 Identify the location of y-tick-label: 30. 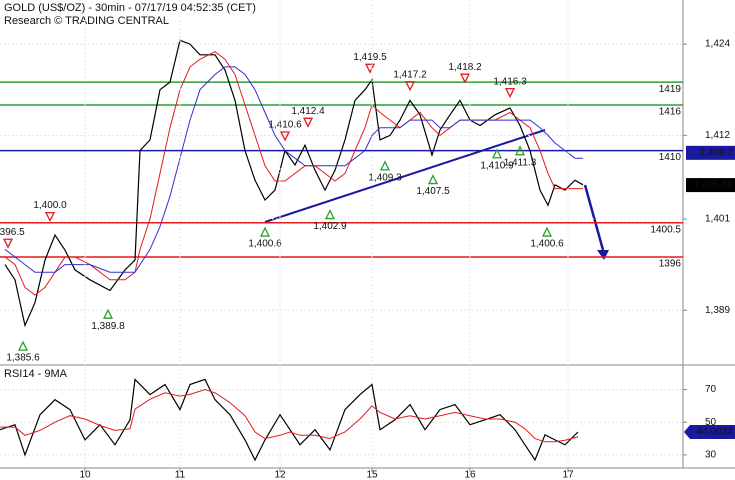
(711, 455).